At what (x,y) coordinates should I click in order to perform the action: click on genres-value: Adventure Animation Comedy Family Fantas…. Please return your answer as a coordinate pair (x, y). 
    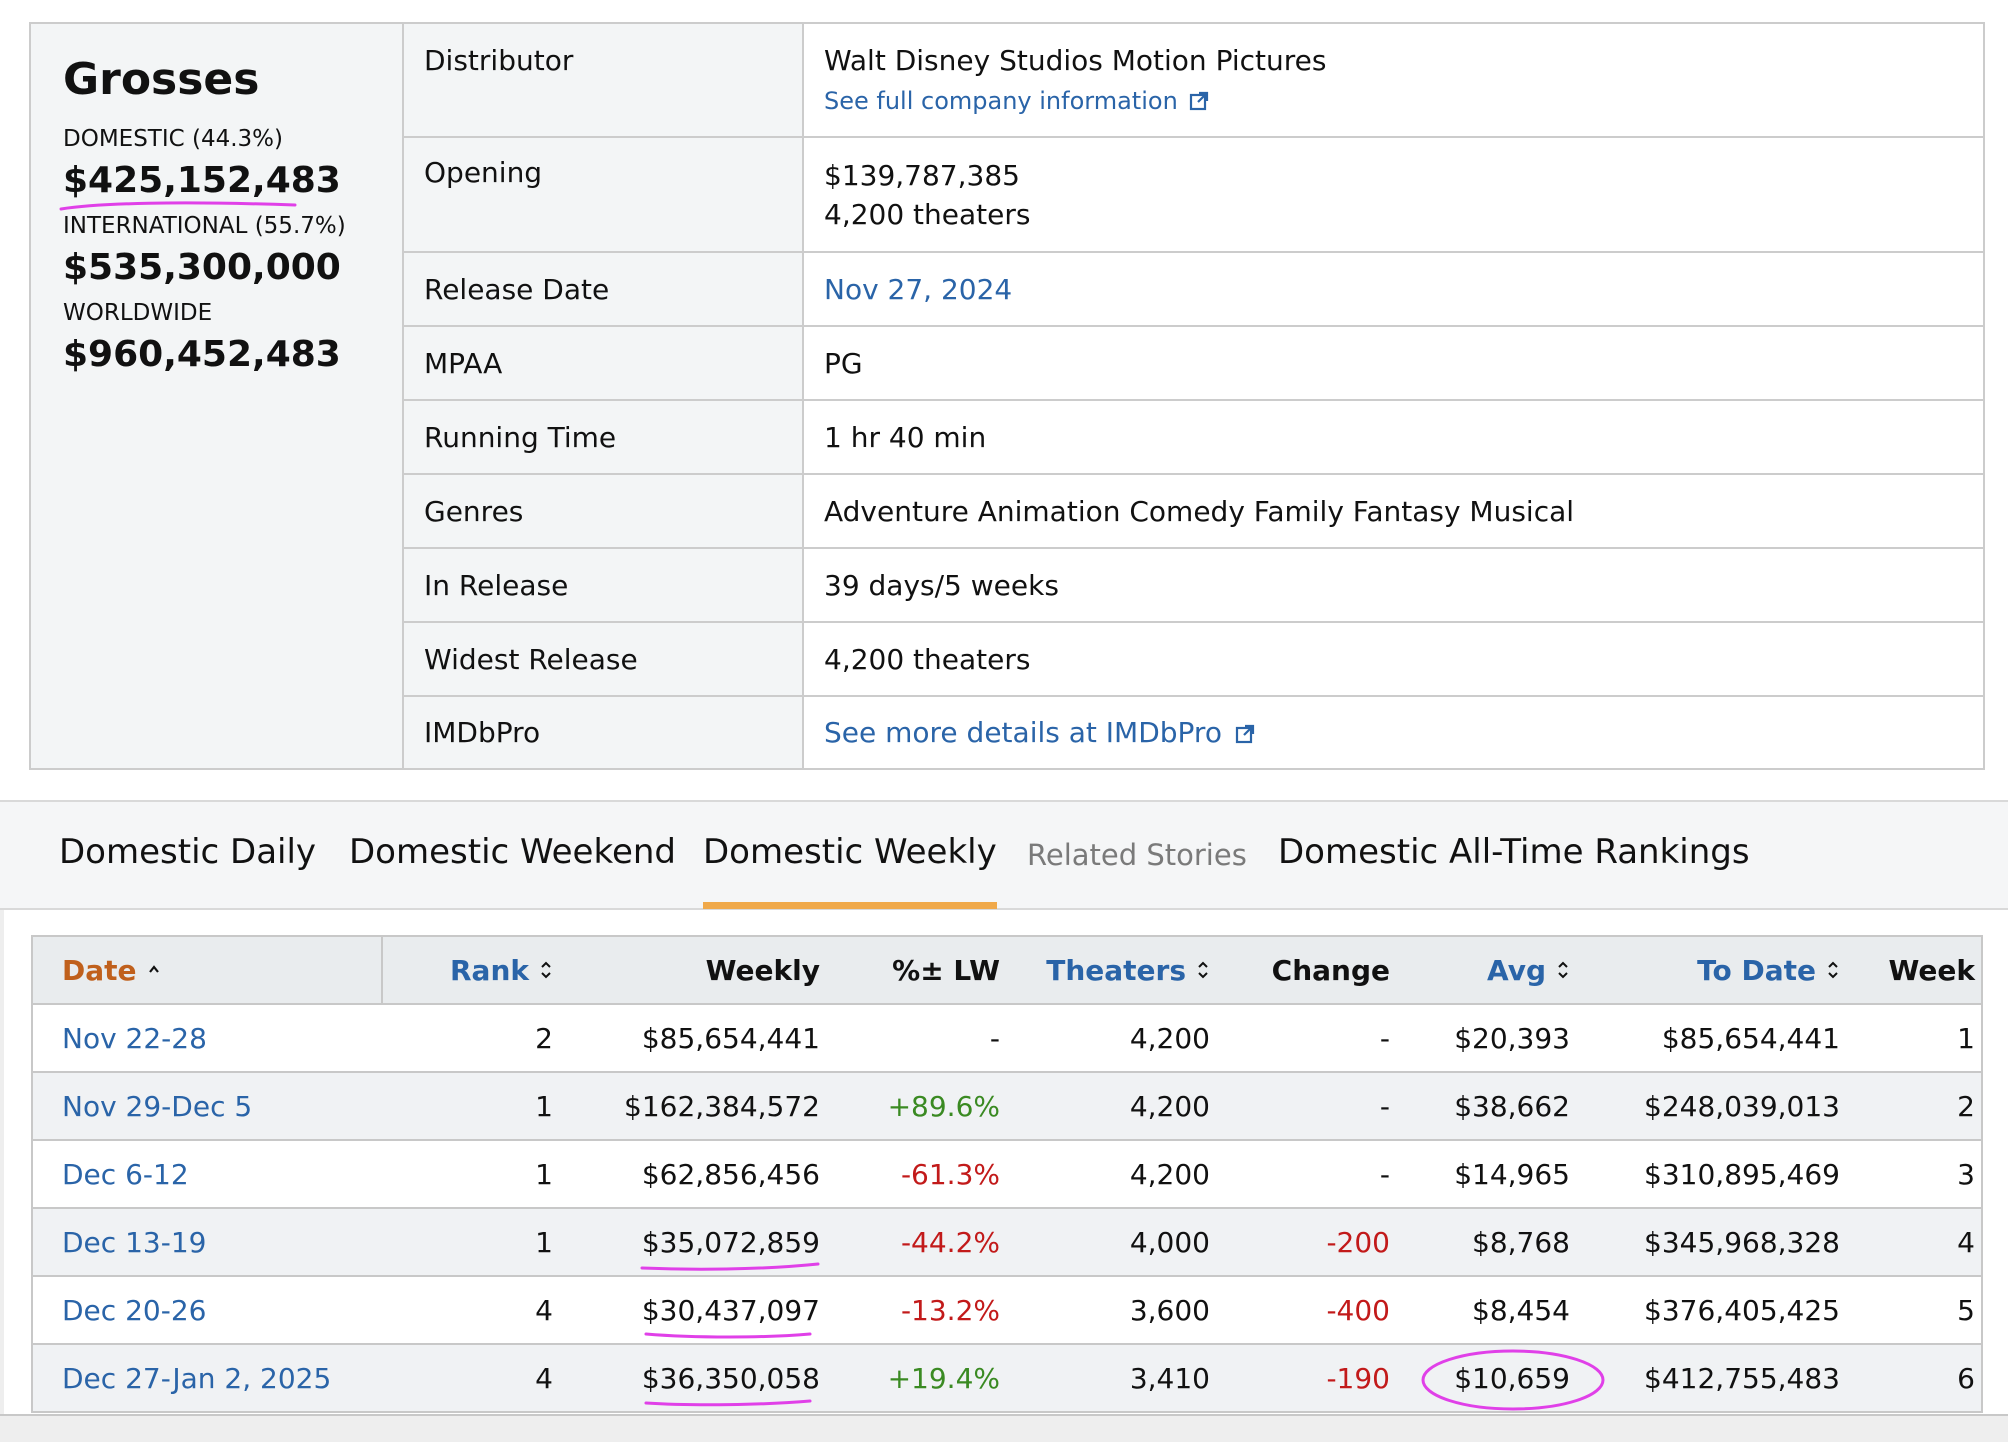
    Looking at the image, I should click on (1199, 511).